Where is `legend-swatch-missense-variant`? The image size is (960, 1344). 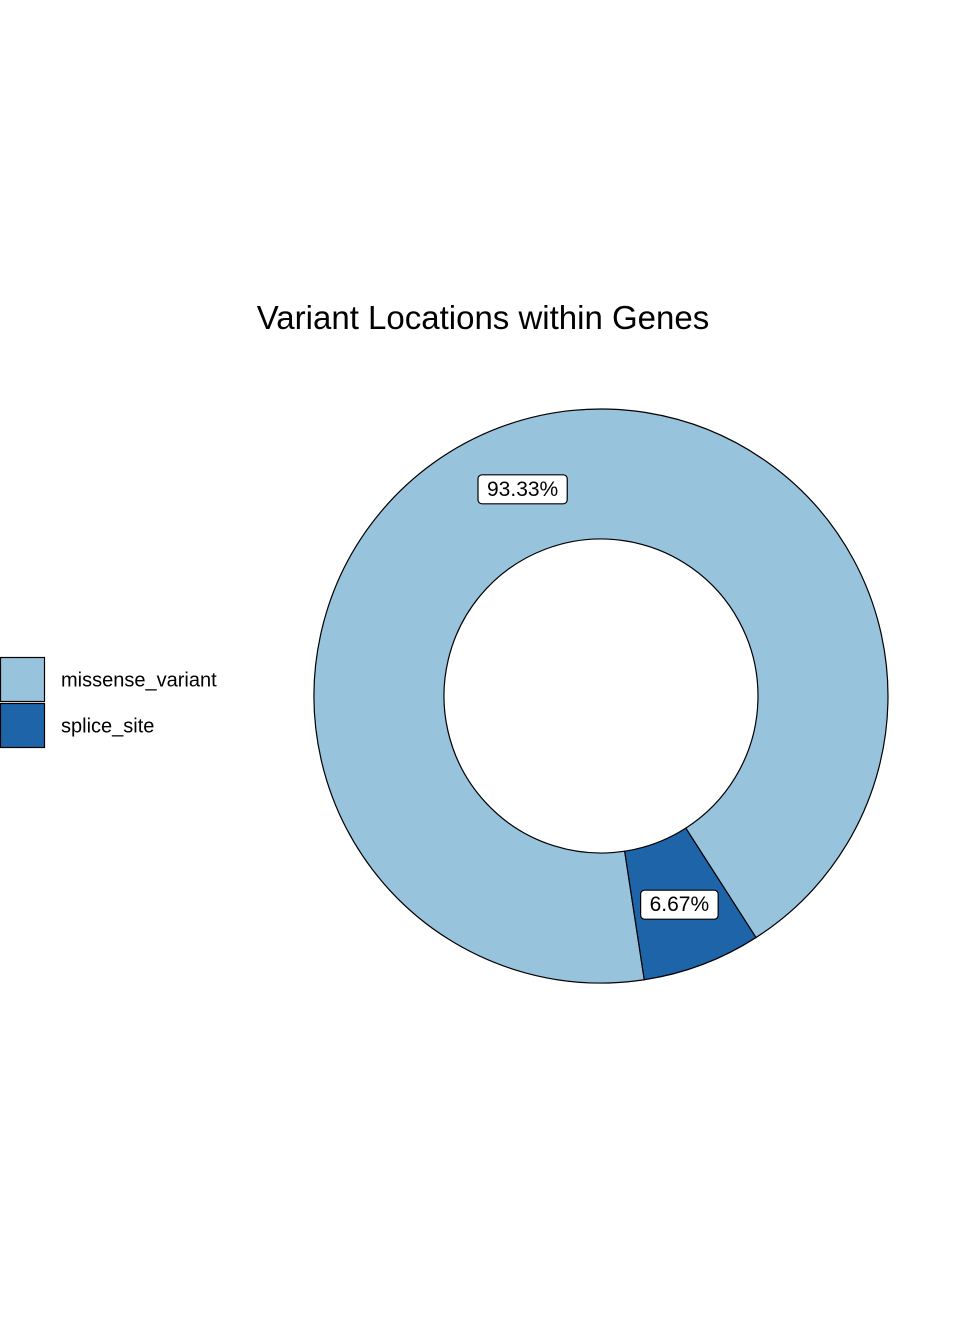 legend-swatch-missense-variant is located at coordinates (23, 679).